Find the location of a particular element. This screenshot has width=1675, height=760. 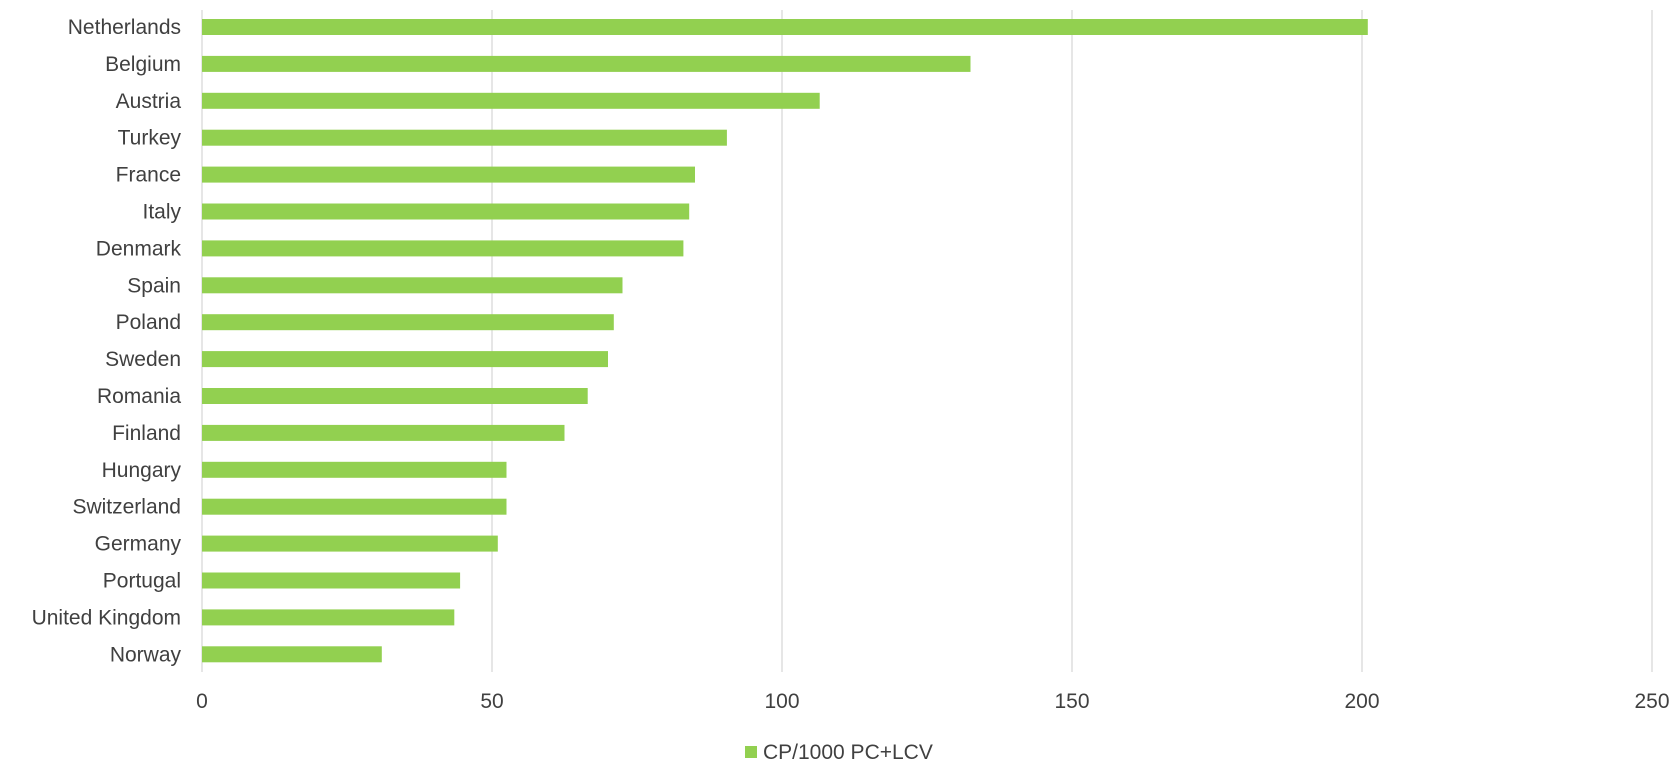

x-tick-label-250: 250 is located at coordinates (1651, 701).